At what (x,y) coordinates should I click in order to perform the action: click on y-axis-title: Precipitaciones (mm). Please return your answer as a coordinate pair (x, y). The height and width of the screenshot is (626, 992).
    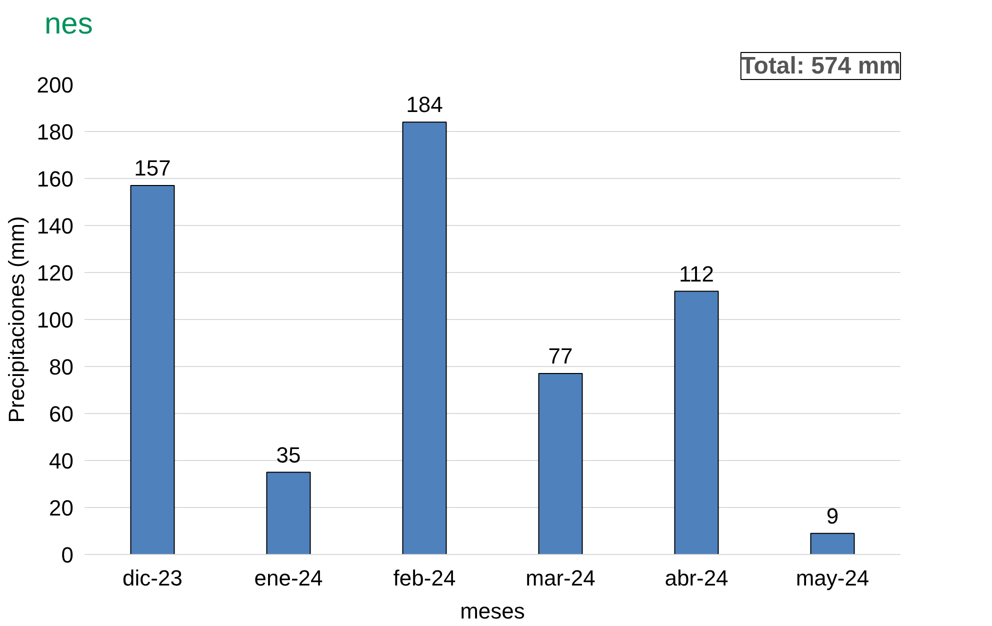
    Looking at the image, I should click on (16, 319).